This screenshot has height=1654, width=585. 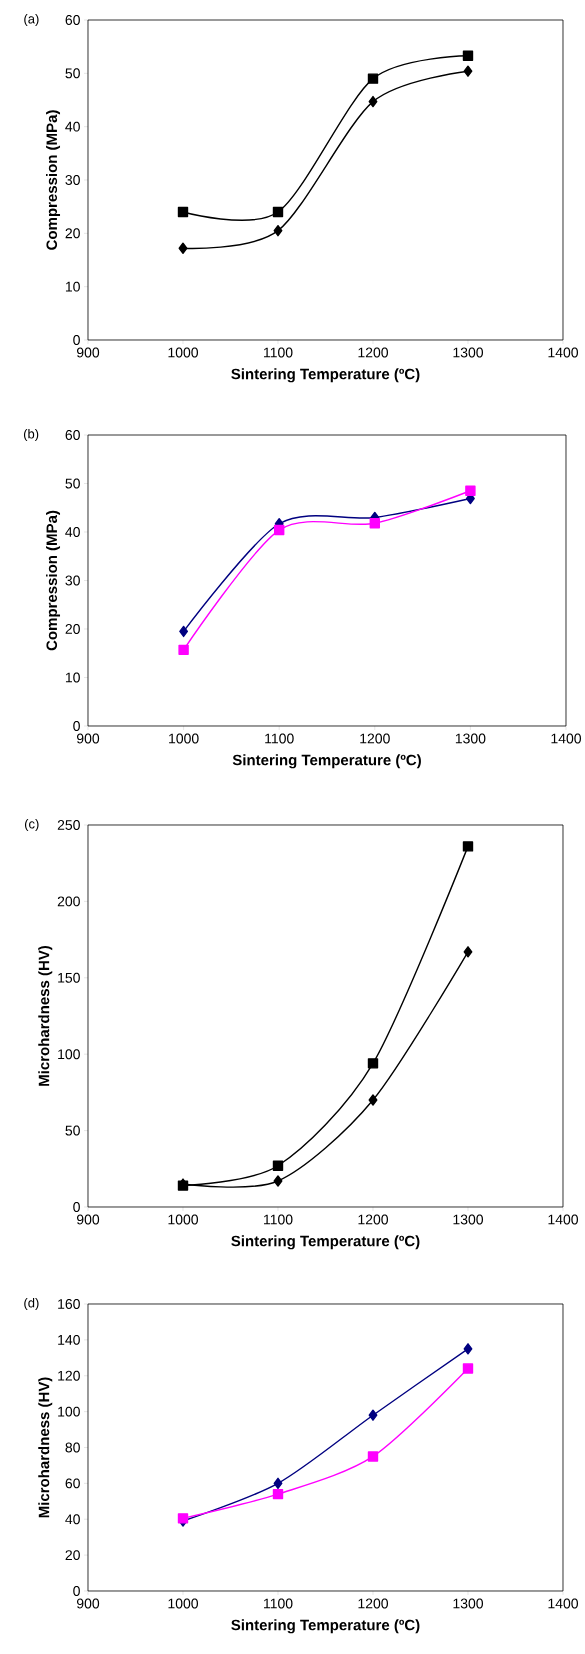 I want to click on y-tick-label: 160, so click(x=69, y=1304).